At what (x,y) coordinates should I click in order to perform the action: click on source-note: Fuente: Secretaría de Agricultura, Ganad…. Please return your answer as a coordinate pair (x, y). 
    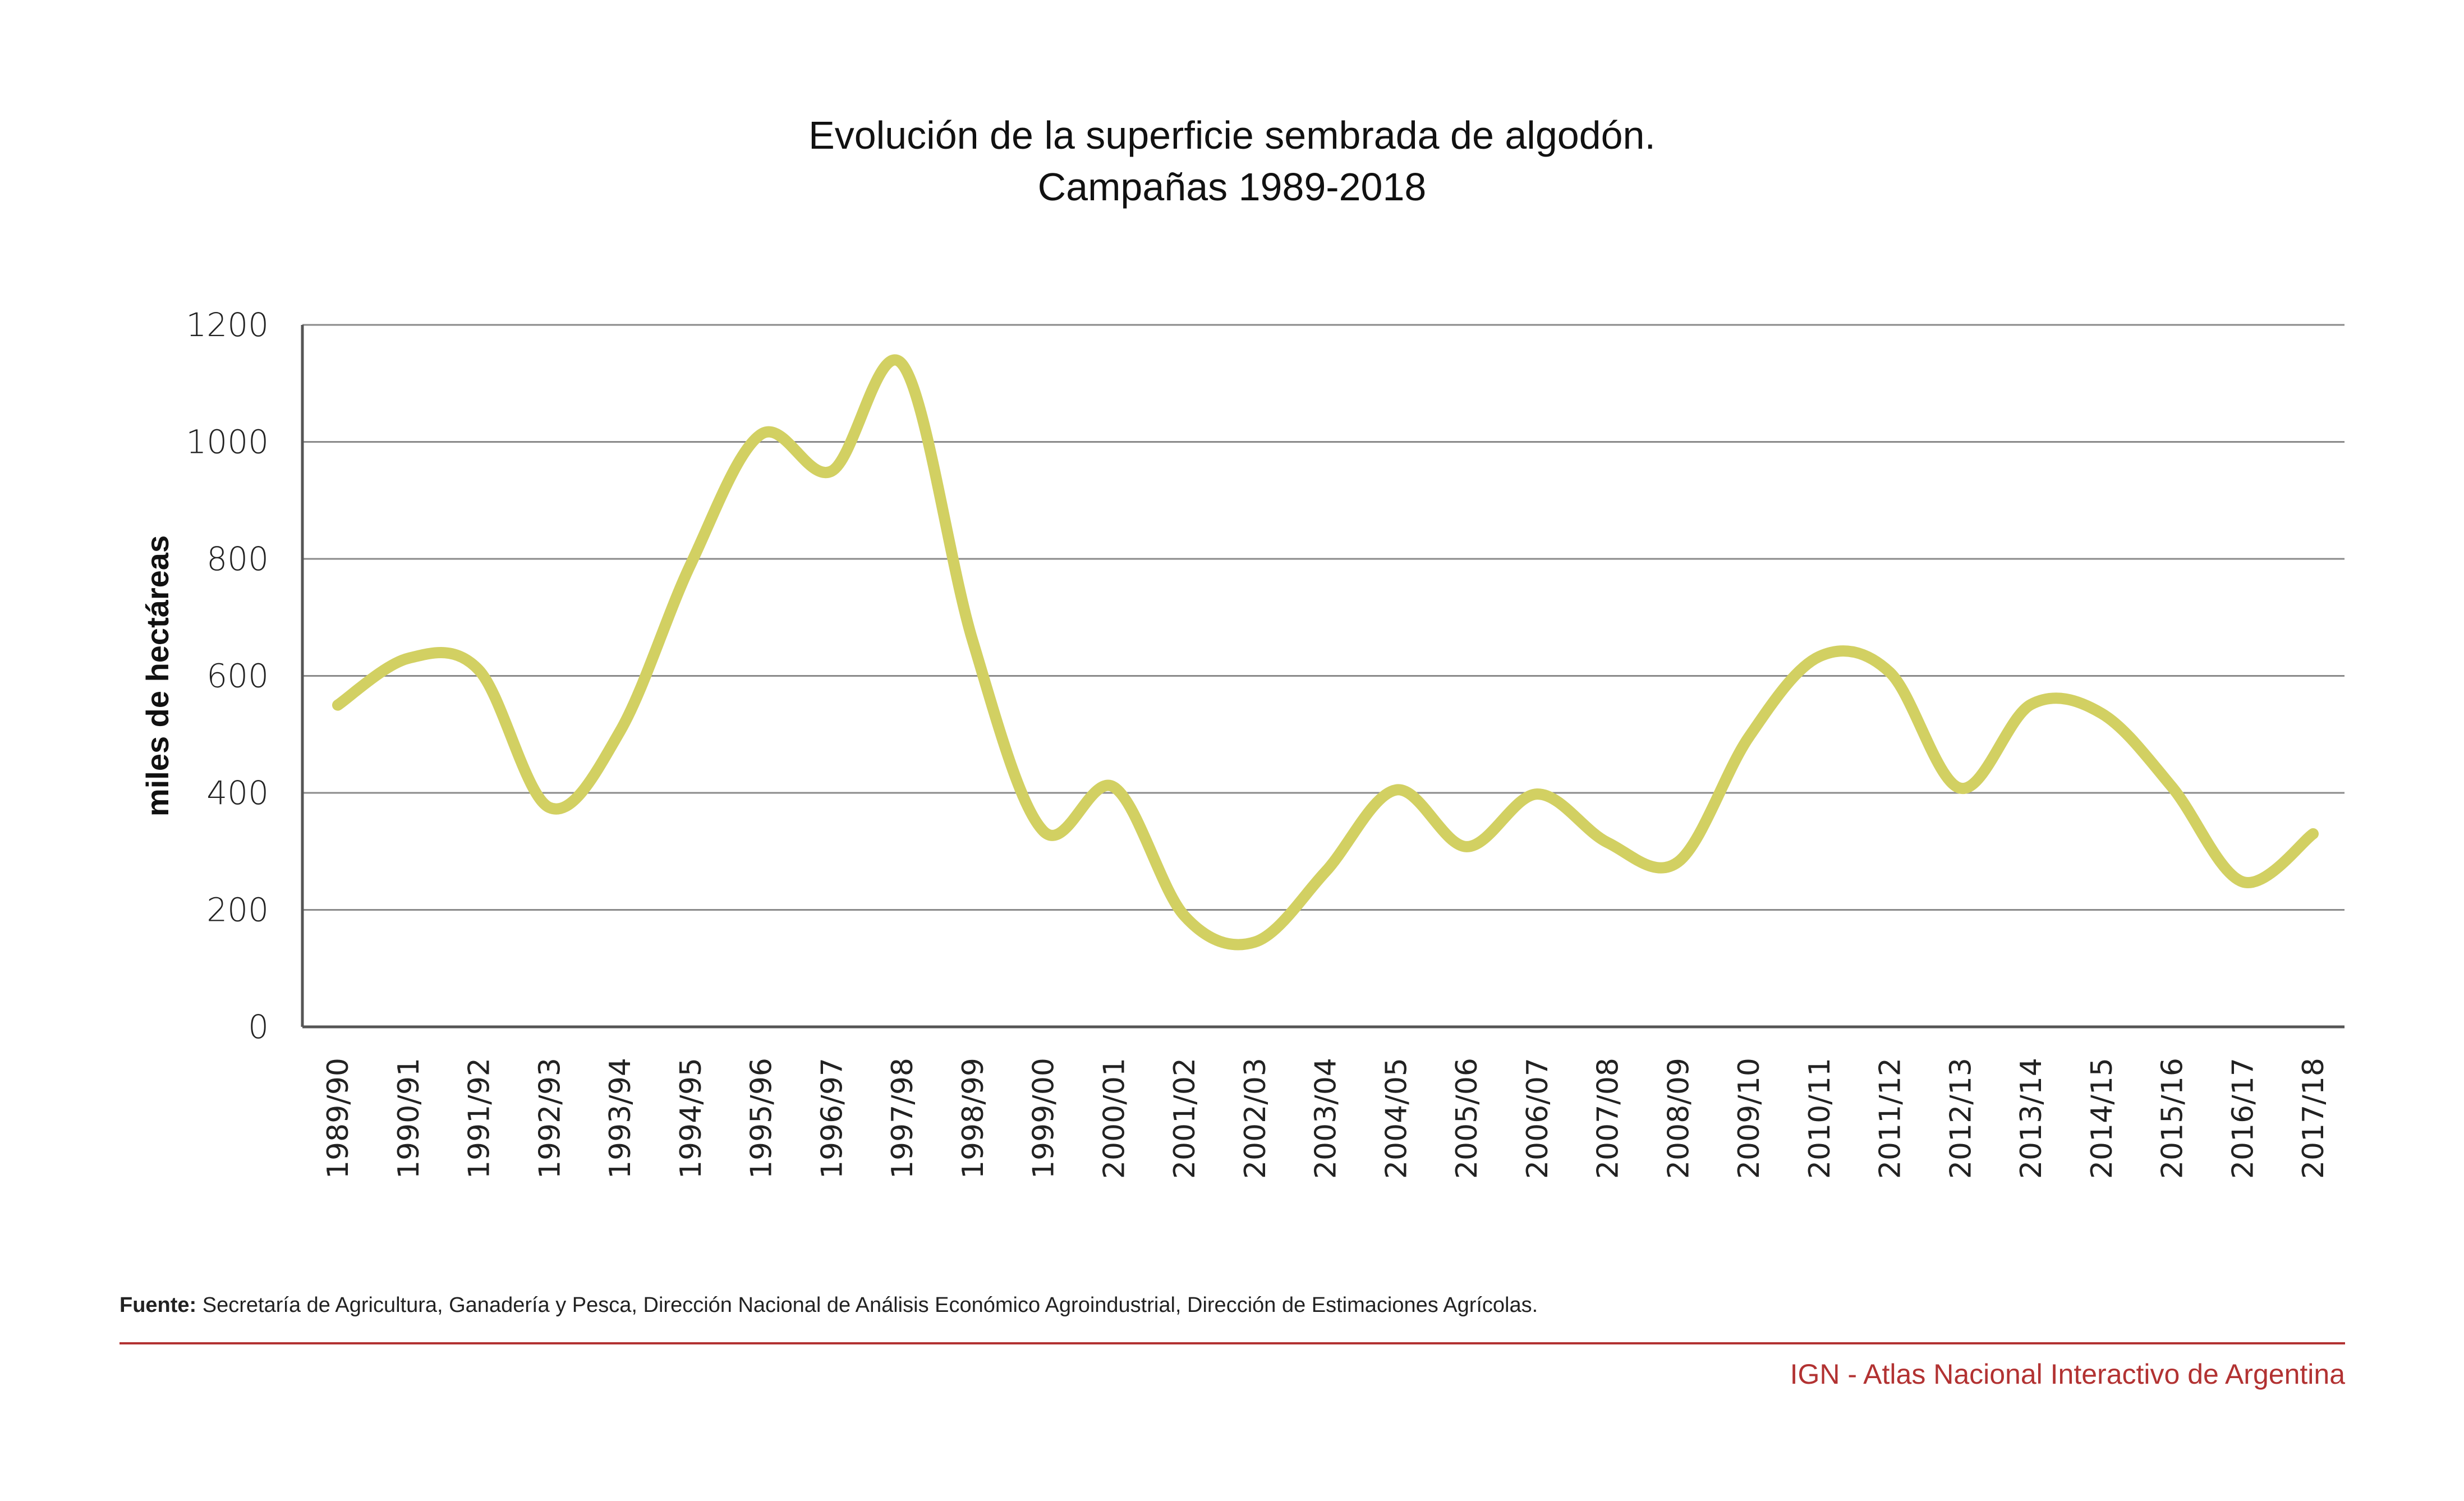
    Looking at the image, I should click on (829, 1305).